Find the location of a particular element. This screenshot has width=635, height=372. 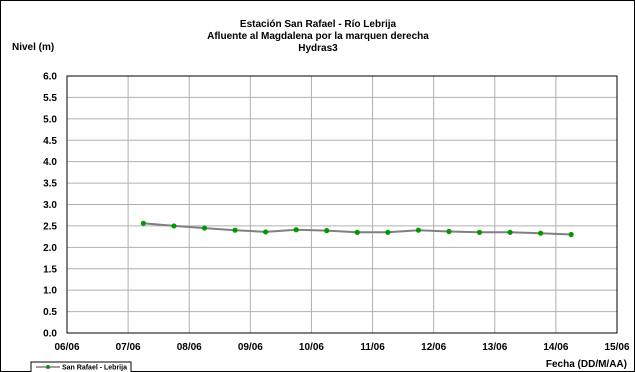

y-tick-label: 5.5 is located at coordinates (50, 98).